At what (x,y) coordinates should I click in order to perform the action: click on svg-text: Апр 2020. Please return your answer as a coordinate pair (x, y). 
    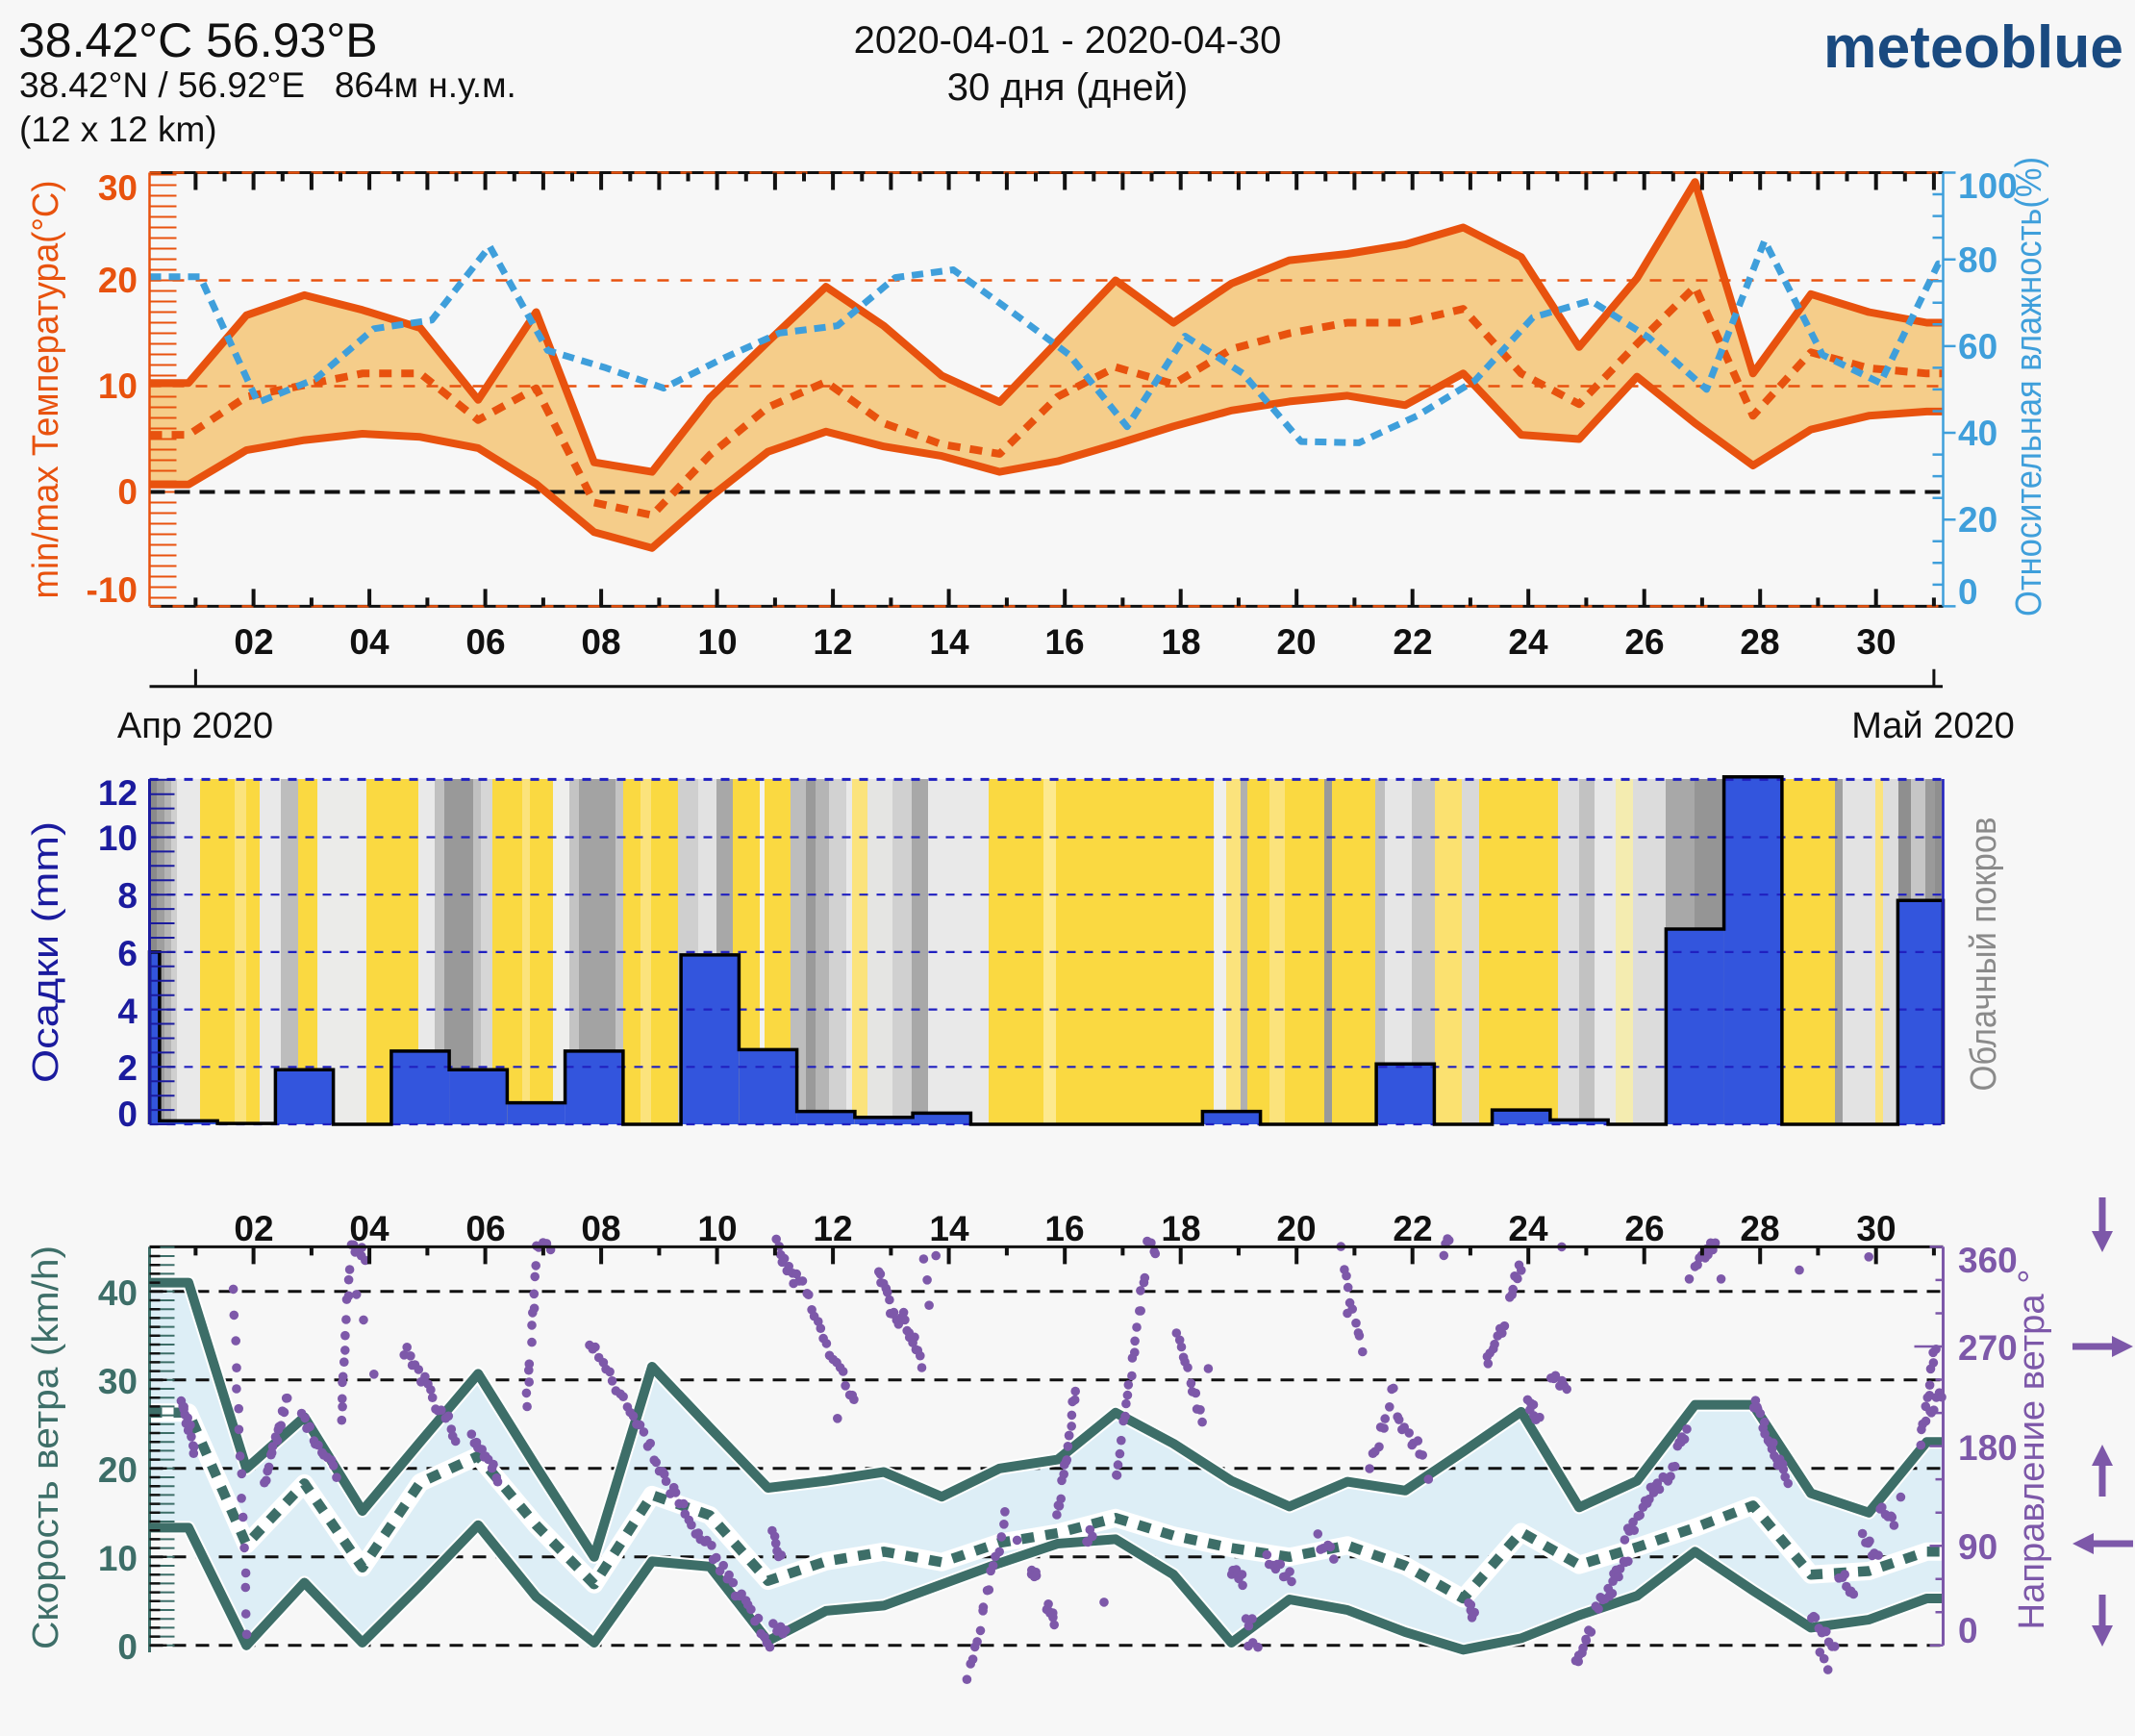
    Looking at the image, I should click on (195, 726).